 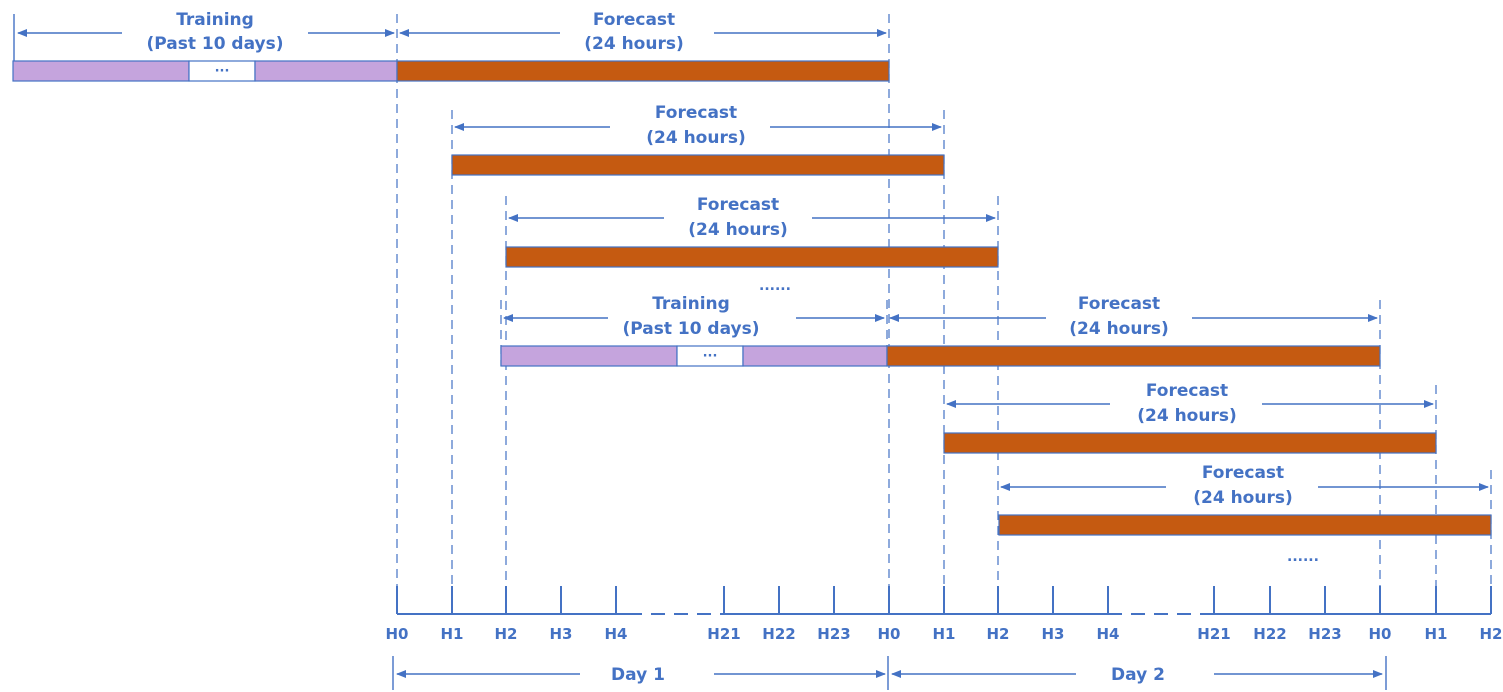 What do you see at coordinates (1133, 356) in the screenshot?
I see `second-forecast-bar` at bounding box center [1133, 356].